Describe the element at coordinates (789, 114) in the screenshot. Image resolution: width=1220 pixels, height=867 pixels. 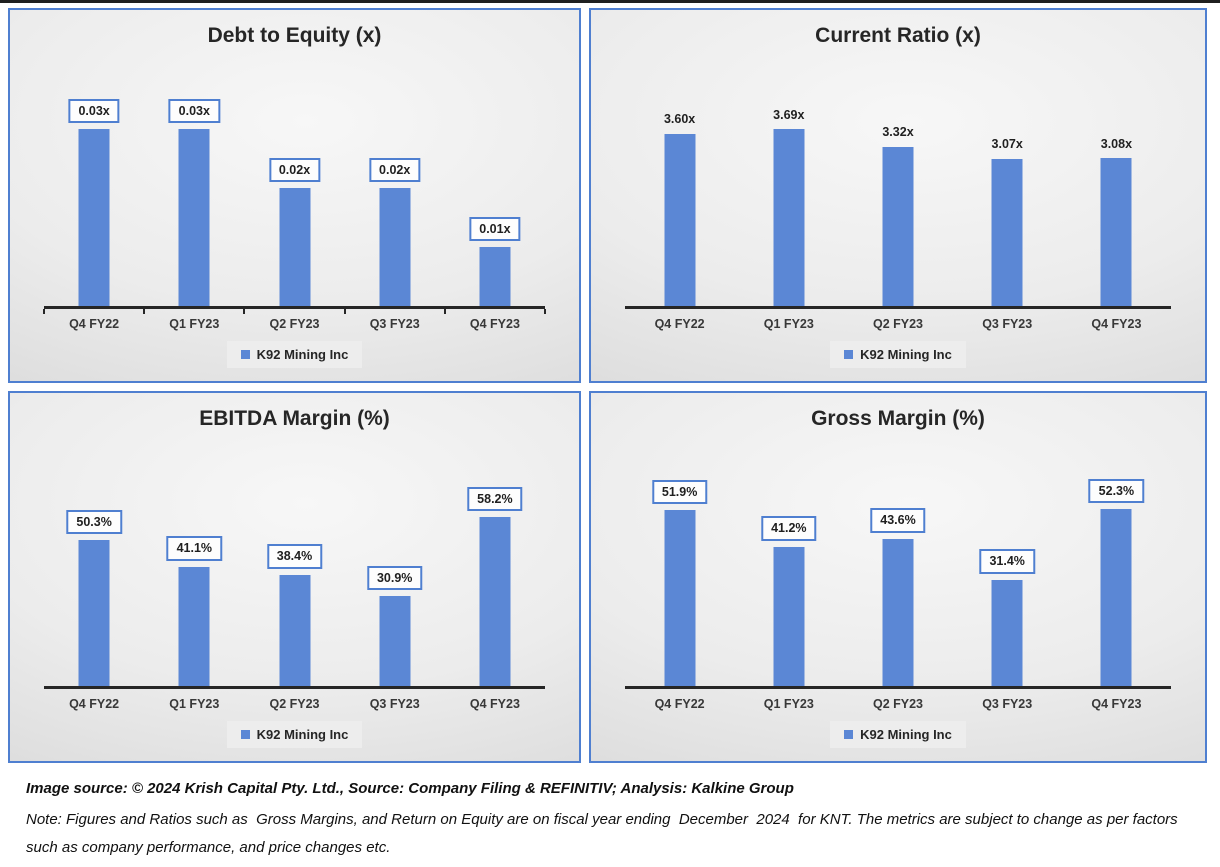
I see `data-label: 3.69x` at that location.